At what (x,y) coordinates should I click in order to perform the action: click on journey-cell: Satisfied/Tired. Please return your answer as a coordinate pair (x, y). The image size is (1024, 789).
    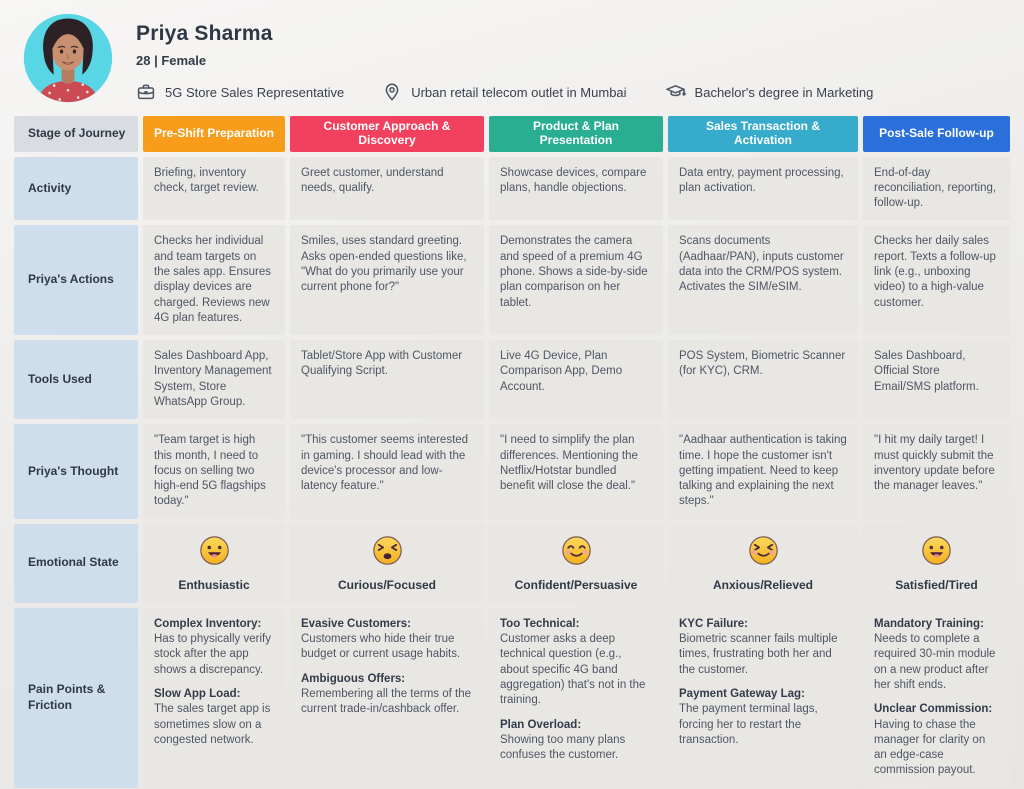
    Looking at the image, I should click on (936, 563).